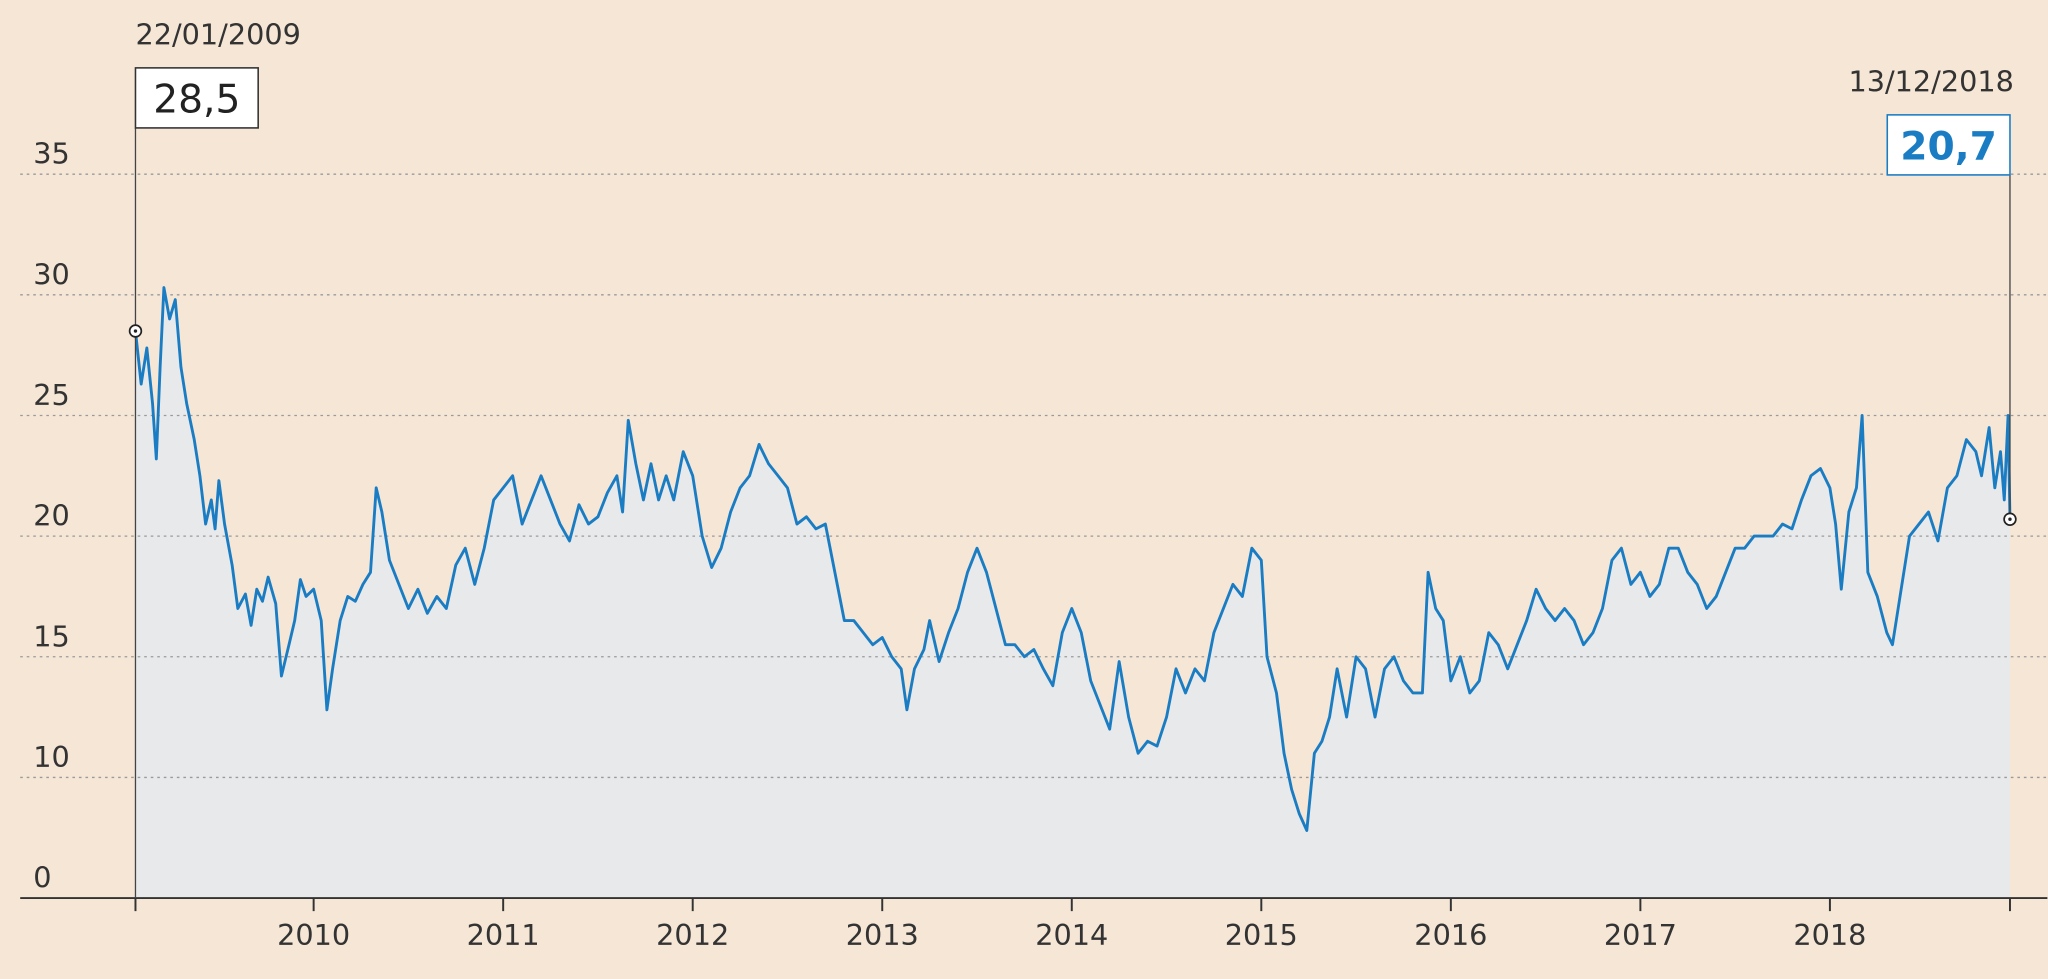  I want to click on y-tick-label: 15, so click(51, 636).